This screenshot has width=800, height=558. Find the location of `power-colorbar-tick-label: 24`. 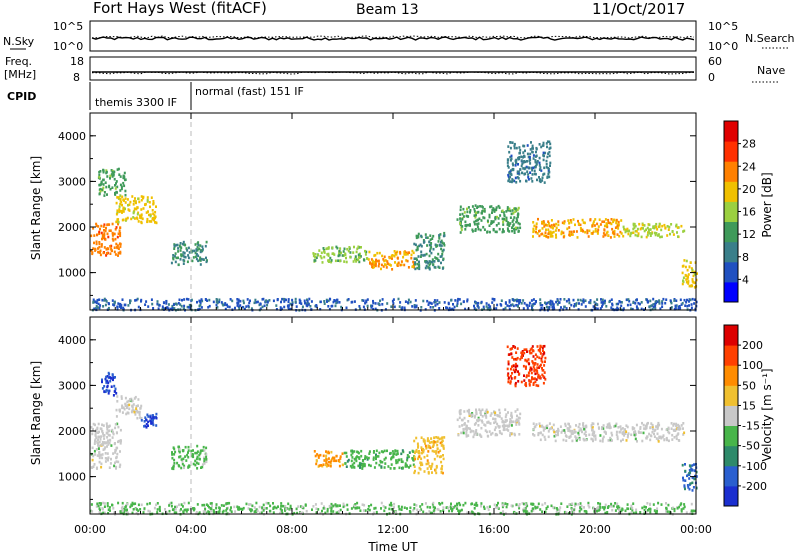

power-colorbar-tick-label: 24 is located at coordinates (749, 166).